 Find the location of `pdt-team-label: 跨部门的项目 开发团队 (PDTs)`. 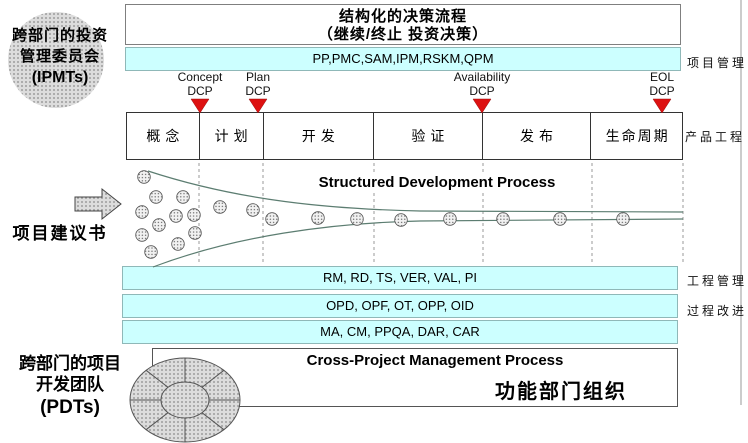

pdt-team-label: 跨部门的项目 开发团队 (PDTs) is located at coordinates (70, 387).